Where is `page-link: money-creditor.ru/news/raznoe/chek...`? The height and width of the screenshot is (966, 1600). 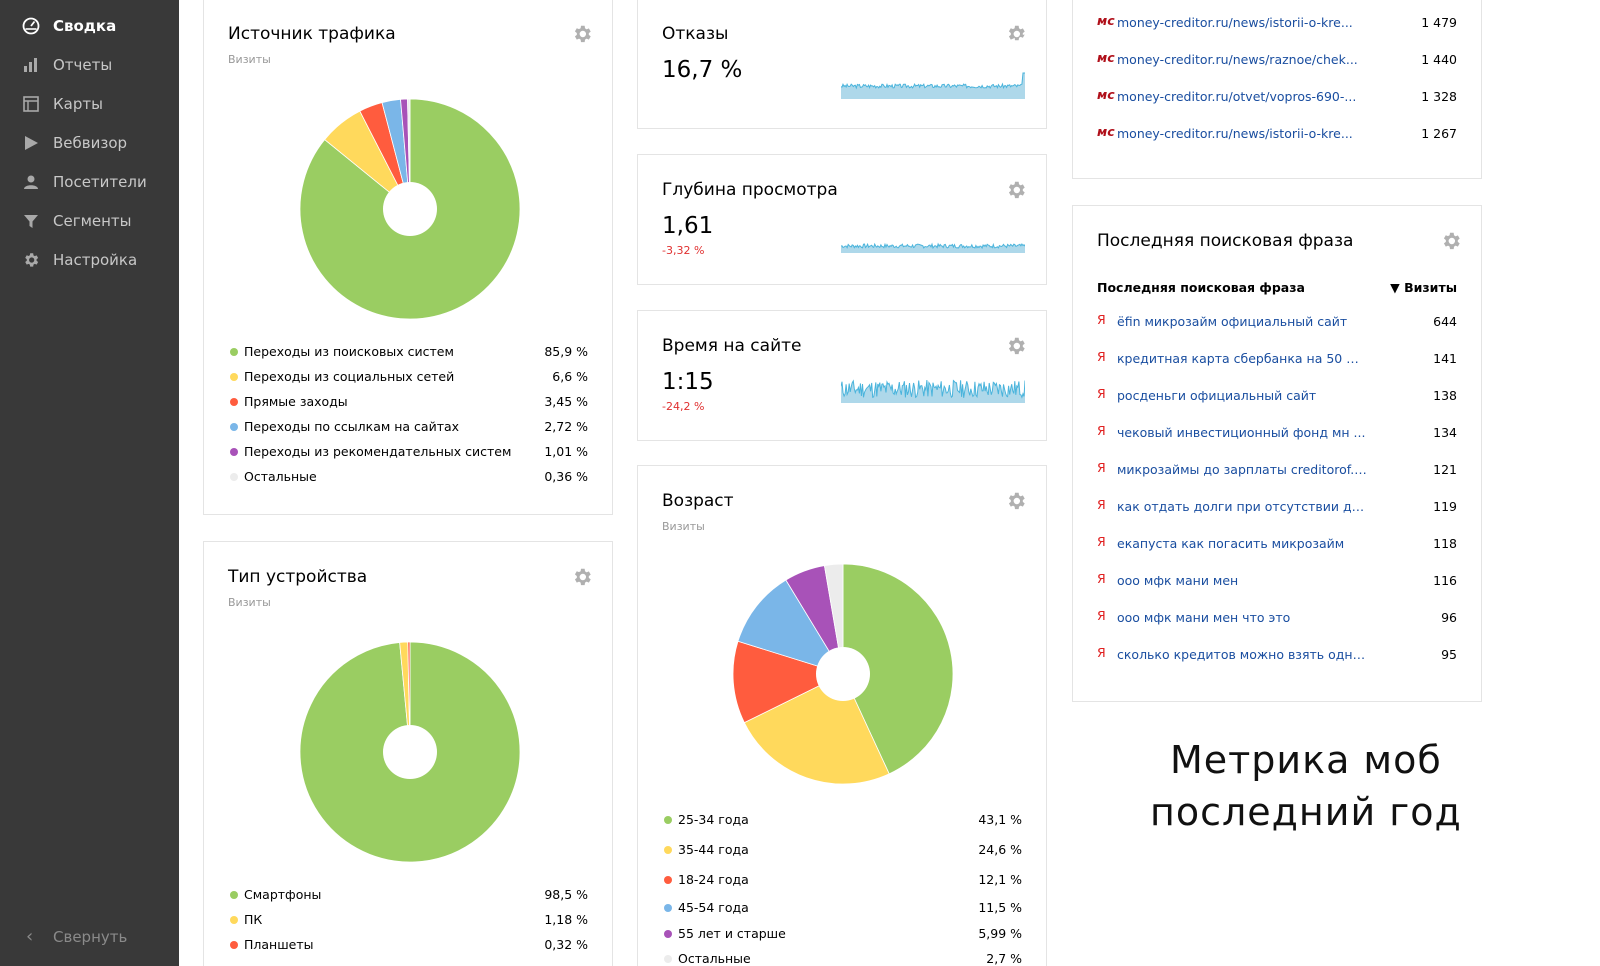
page-link: money-creditor.ru/news/raznoe/chek... is located at coordinates (1237, 59).